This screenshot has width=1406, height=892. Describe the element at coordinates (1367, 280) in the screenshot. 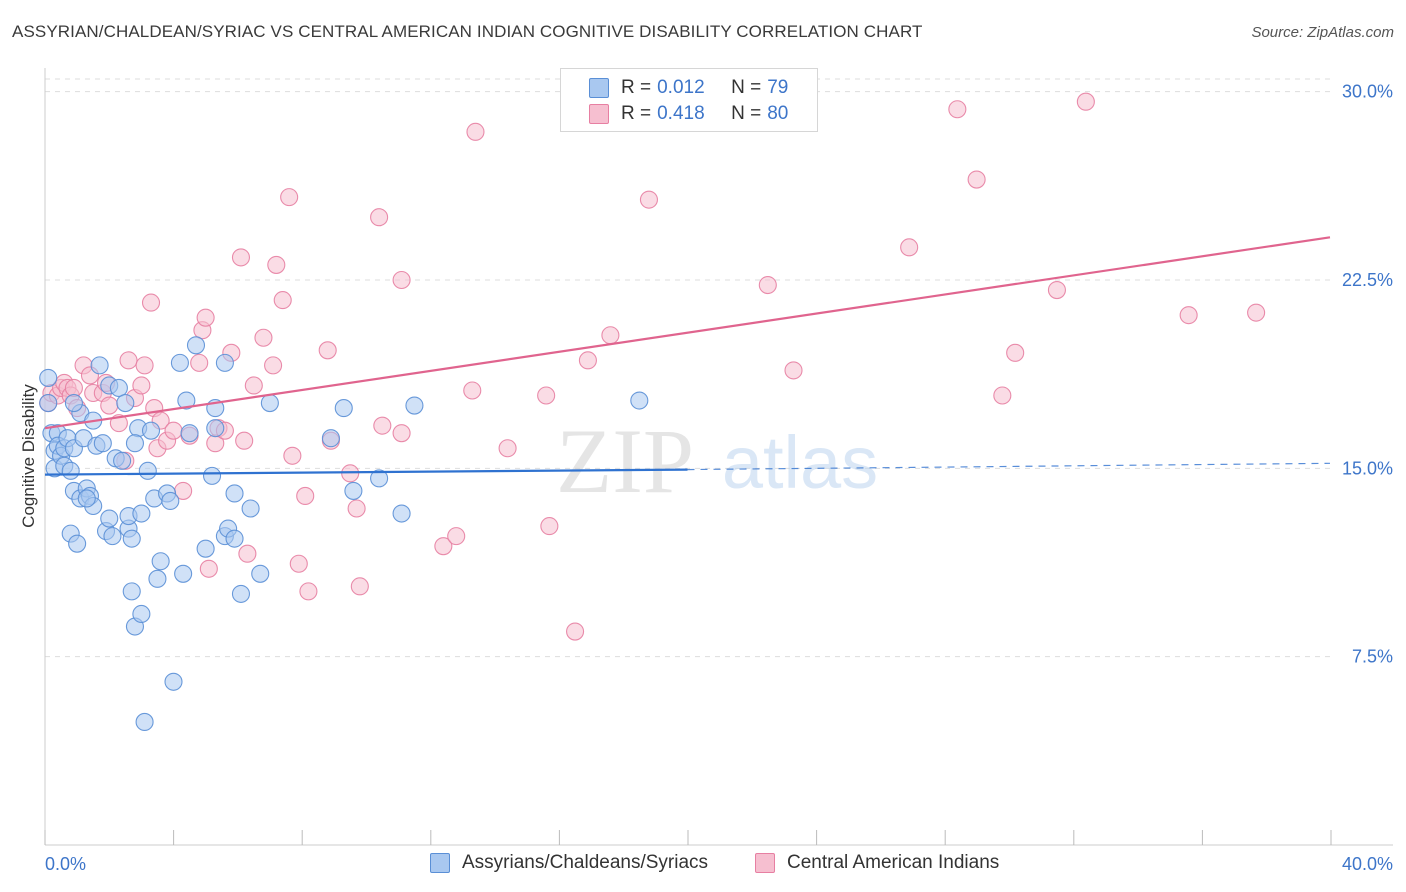

I see `y-tick-label: 22.5%` at that location.